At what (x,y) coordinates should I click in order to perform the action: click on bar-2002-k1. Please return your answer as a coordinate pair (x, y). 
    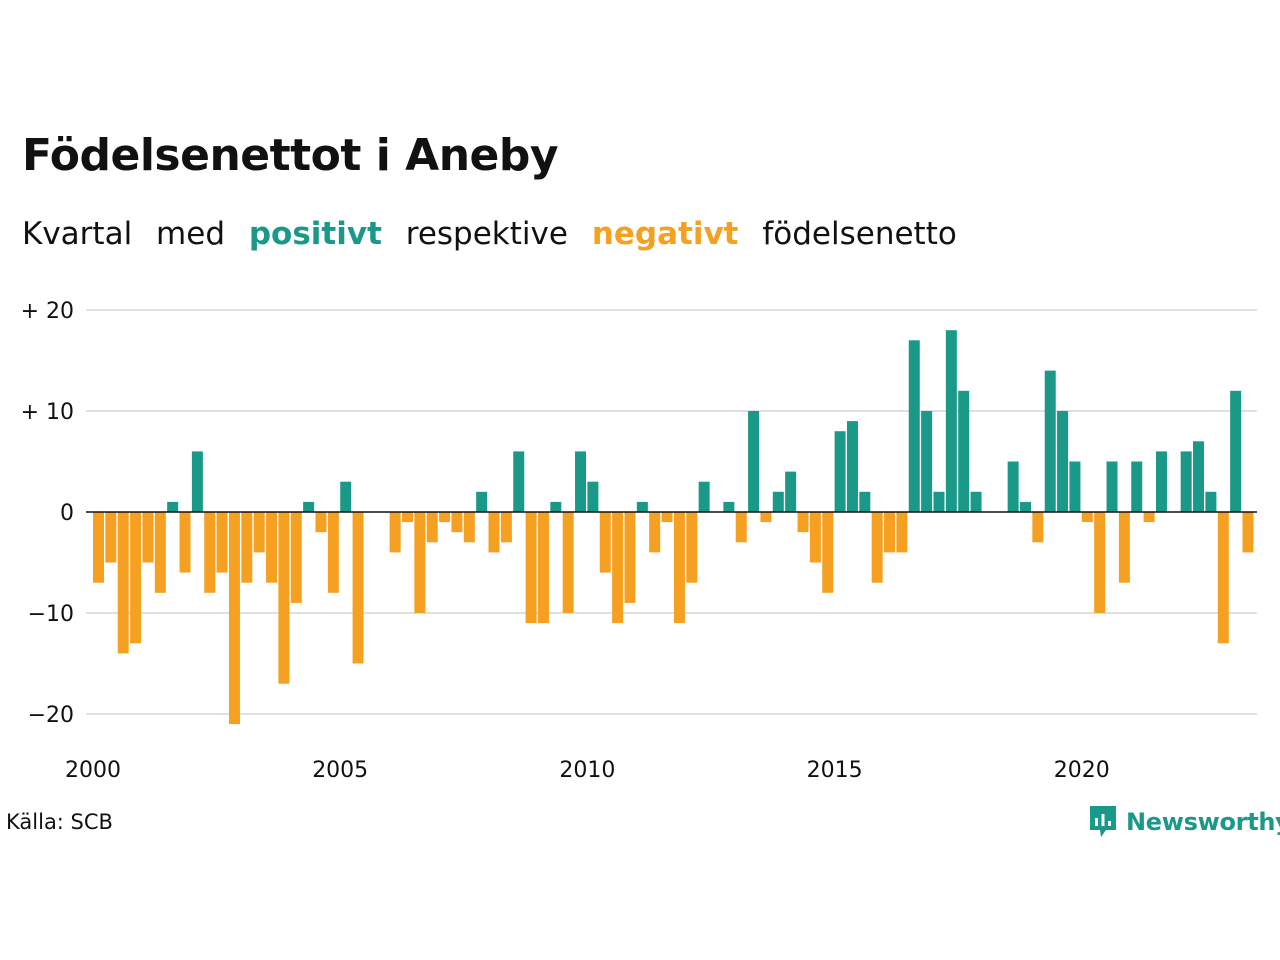
    Looking at the image, I should click on (197, 481).